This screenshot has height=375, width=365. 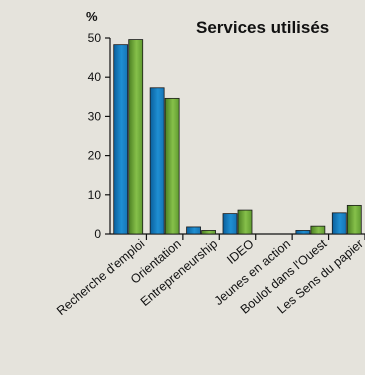 I want to click on y-tick-label: 40, so click(x=95, y=77).